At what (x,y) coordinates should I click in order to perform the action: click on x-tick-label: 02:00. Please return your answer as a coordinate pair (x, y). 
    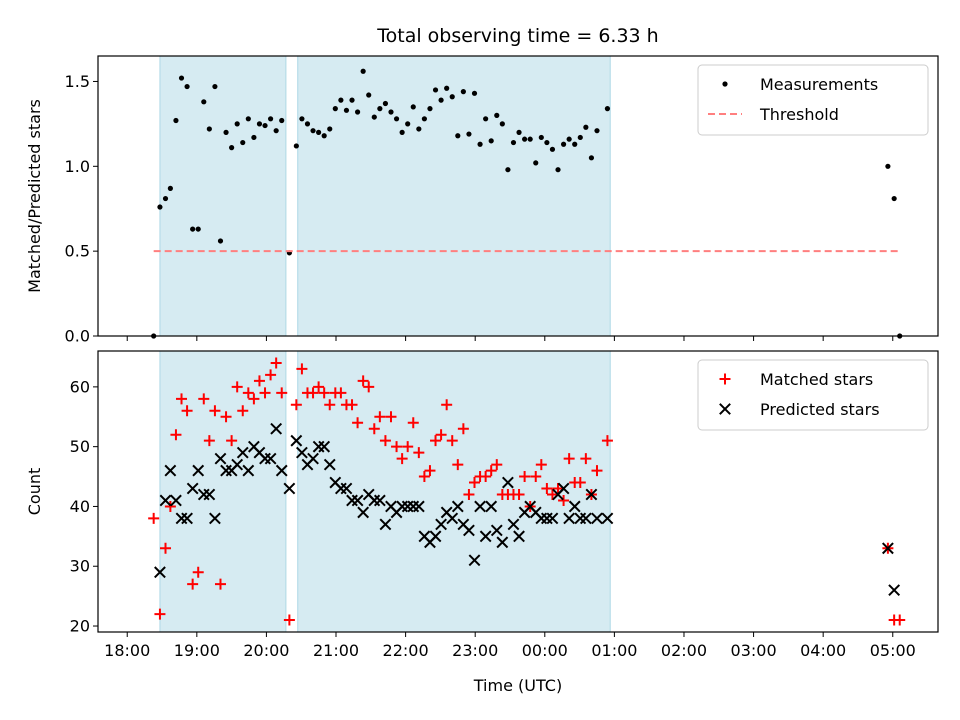
    Looking at the image, I should click on (684, 650).